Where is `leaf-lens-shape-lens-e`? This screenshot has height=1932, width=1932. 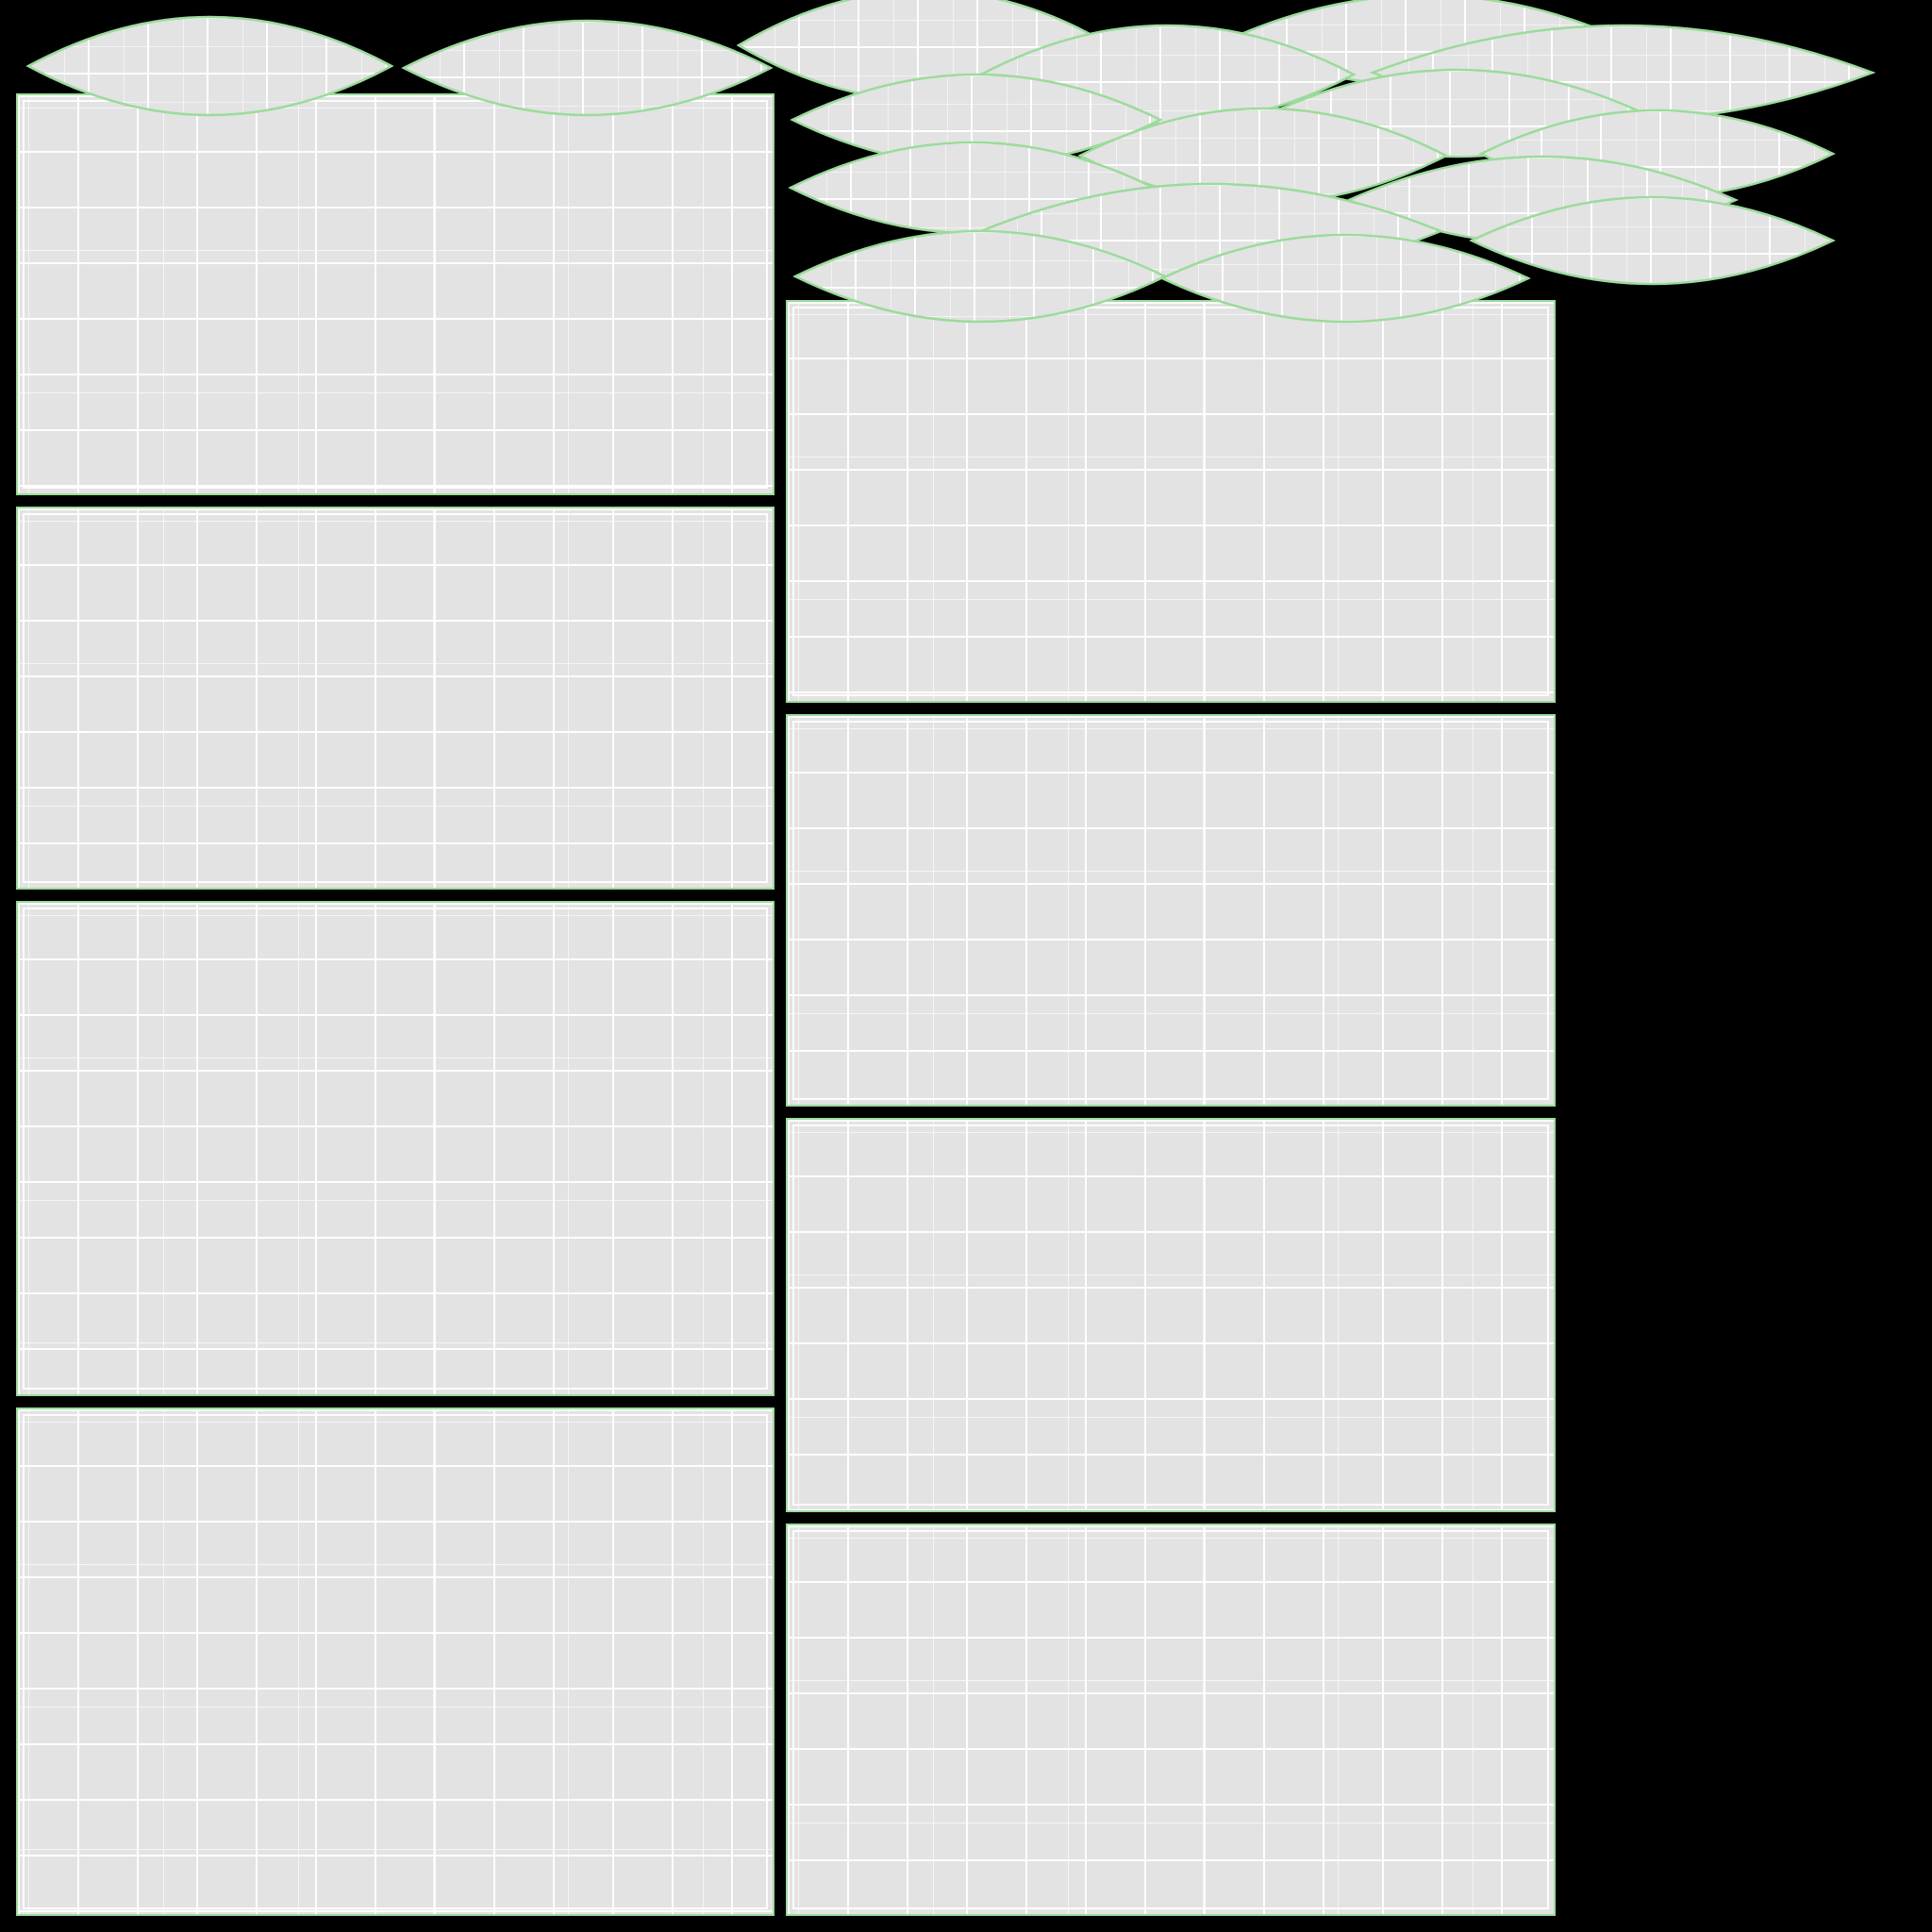
leaf-lens-shape-lens-e is located at coordinates (980, 276).